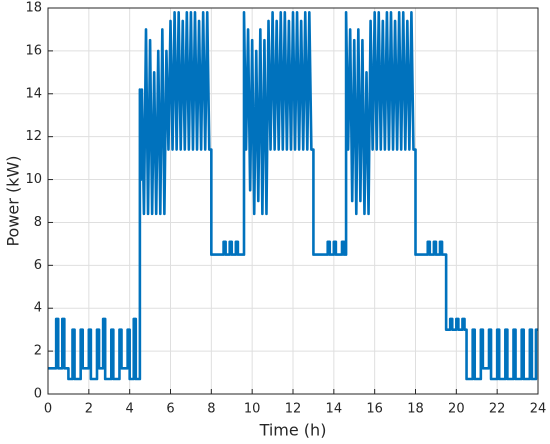  Describe the element at coordinates (38, 222) in the screenshot. I see `y-tick-label: 8` at that location.